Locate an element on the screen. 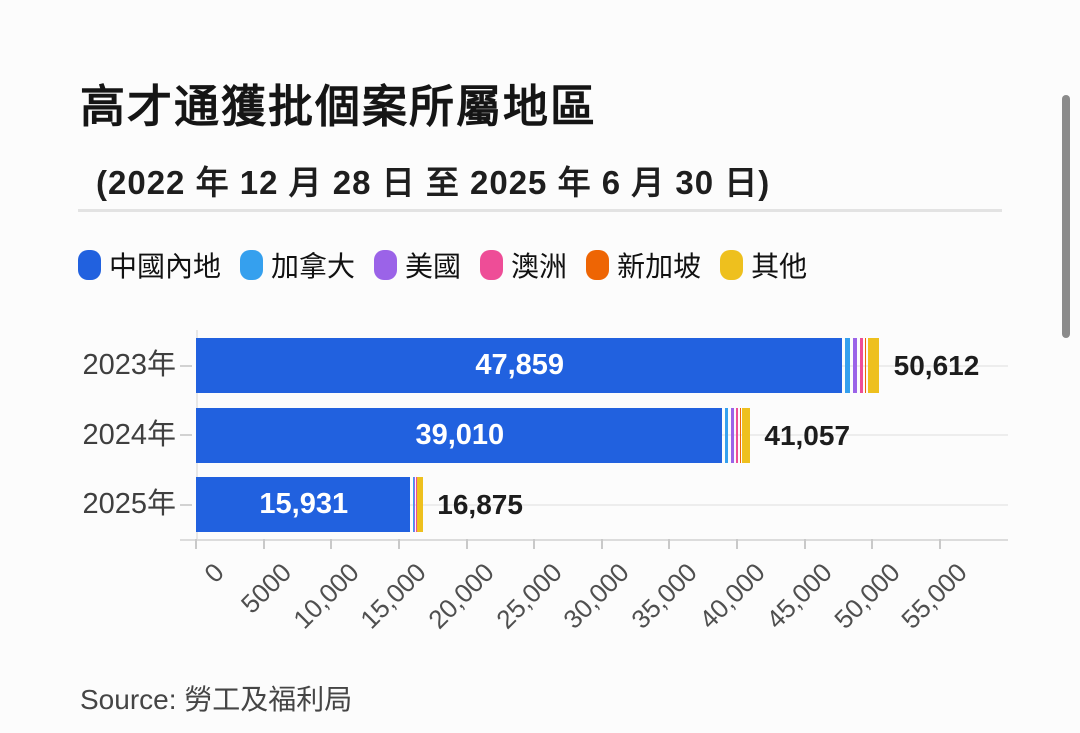 The image size is (1080, 733). y-axis-category-label: 2025年 is located at coordinates (129, 504).